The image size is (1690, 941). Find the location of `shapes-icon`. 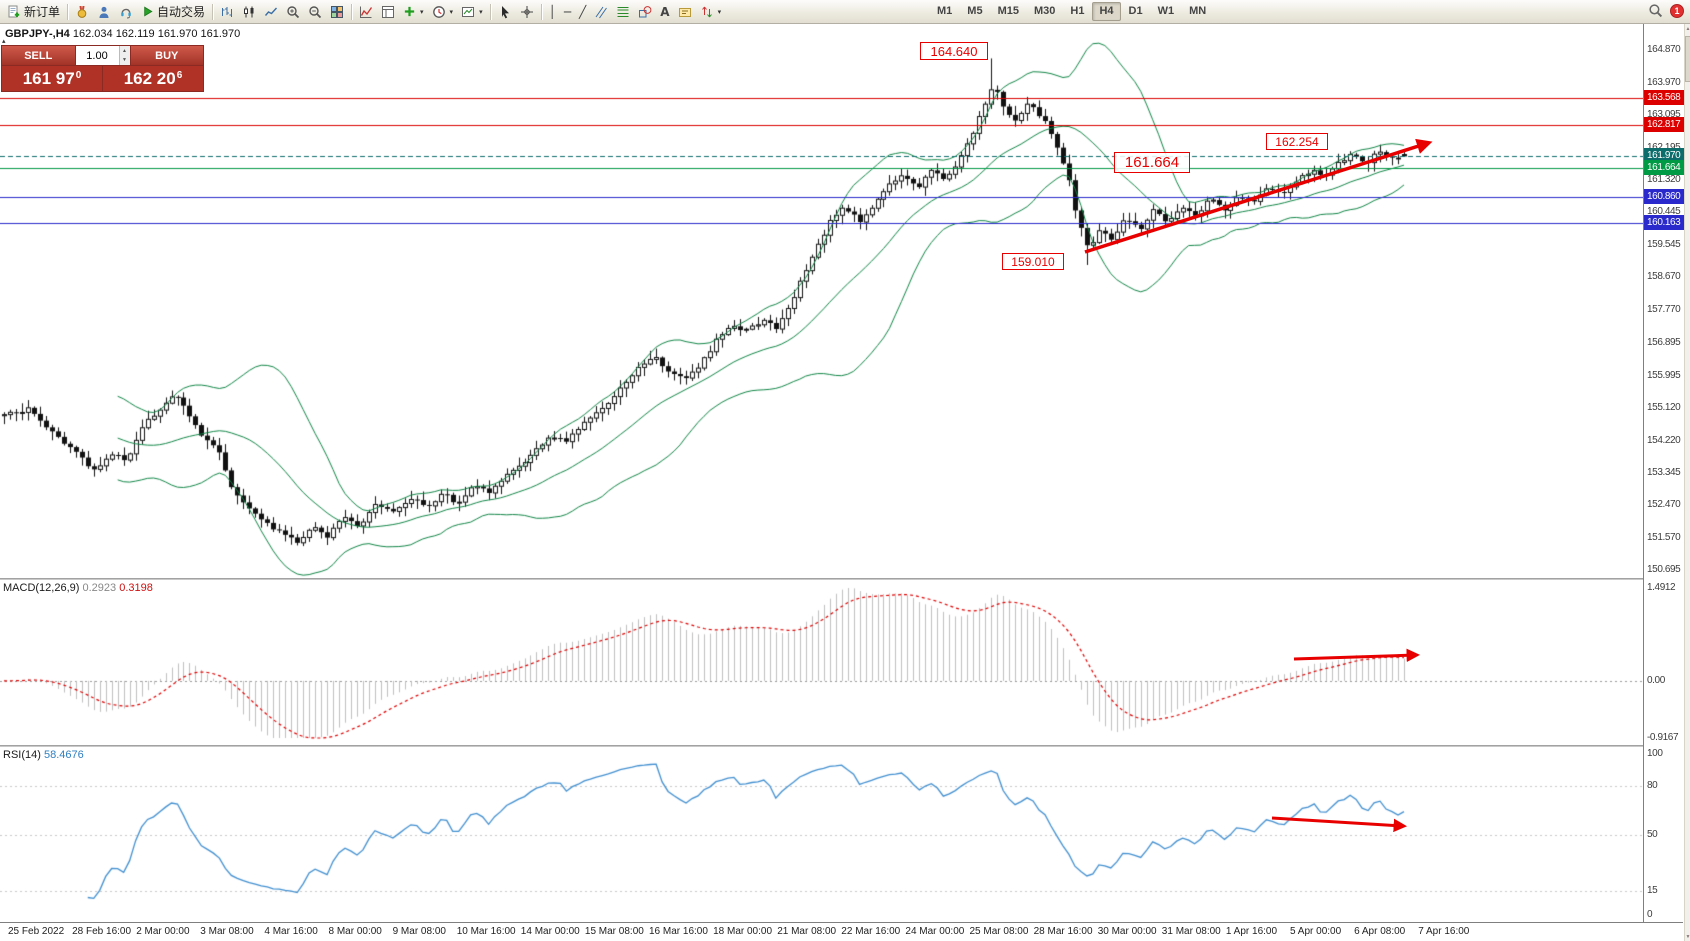

shapes-icon is located at coordinates (645, 11).